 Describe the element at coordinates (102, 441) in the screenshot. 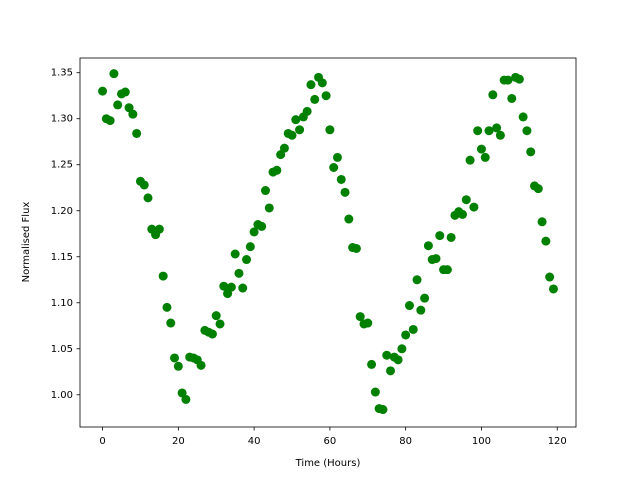

I see `x-tick-label: 0` at that location.